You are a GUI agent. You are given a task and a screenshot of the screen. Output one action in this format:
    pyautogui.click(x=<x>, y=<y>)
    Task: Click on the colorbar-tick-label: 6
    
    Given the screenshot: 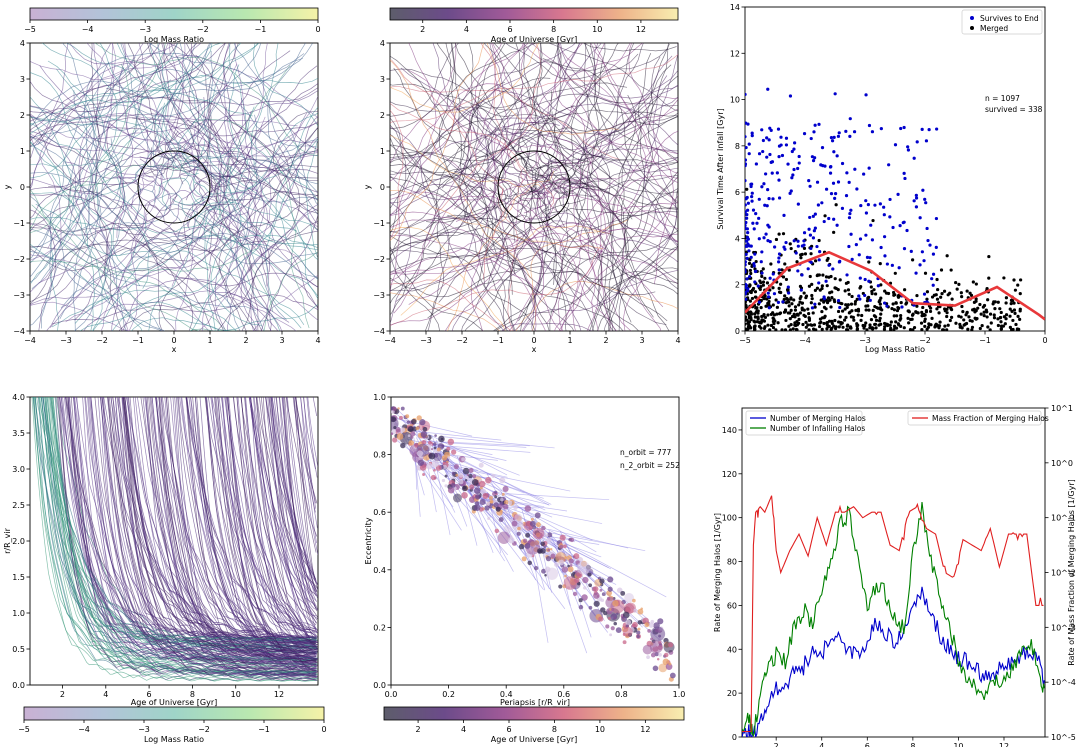 What is the action you would take?
    pyautogui.click(x=508, y=729)
    